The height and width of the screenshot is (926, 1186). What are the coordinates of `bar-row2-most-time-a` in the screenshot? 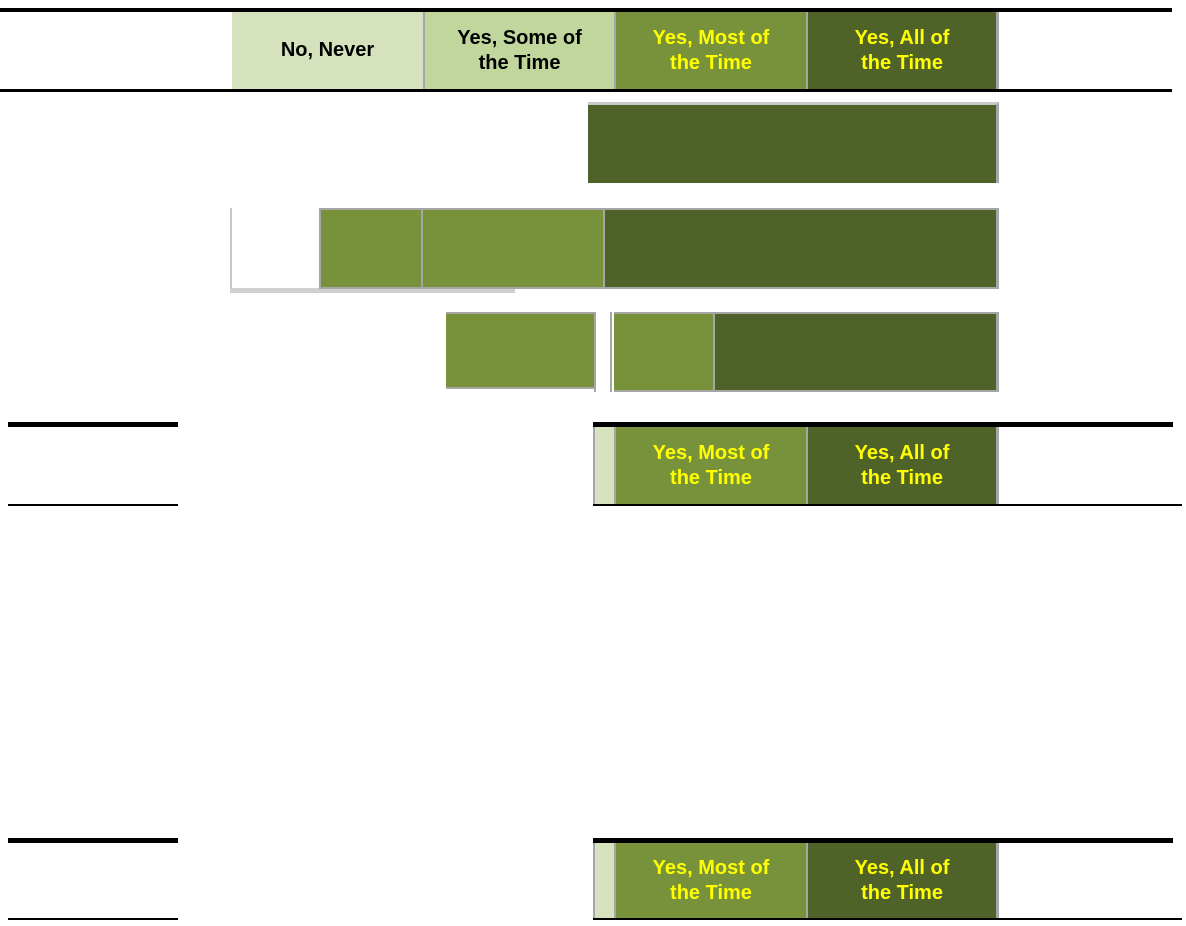 It's located at (371, 248).